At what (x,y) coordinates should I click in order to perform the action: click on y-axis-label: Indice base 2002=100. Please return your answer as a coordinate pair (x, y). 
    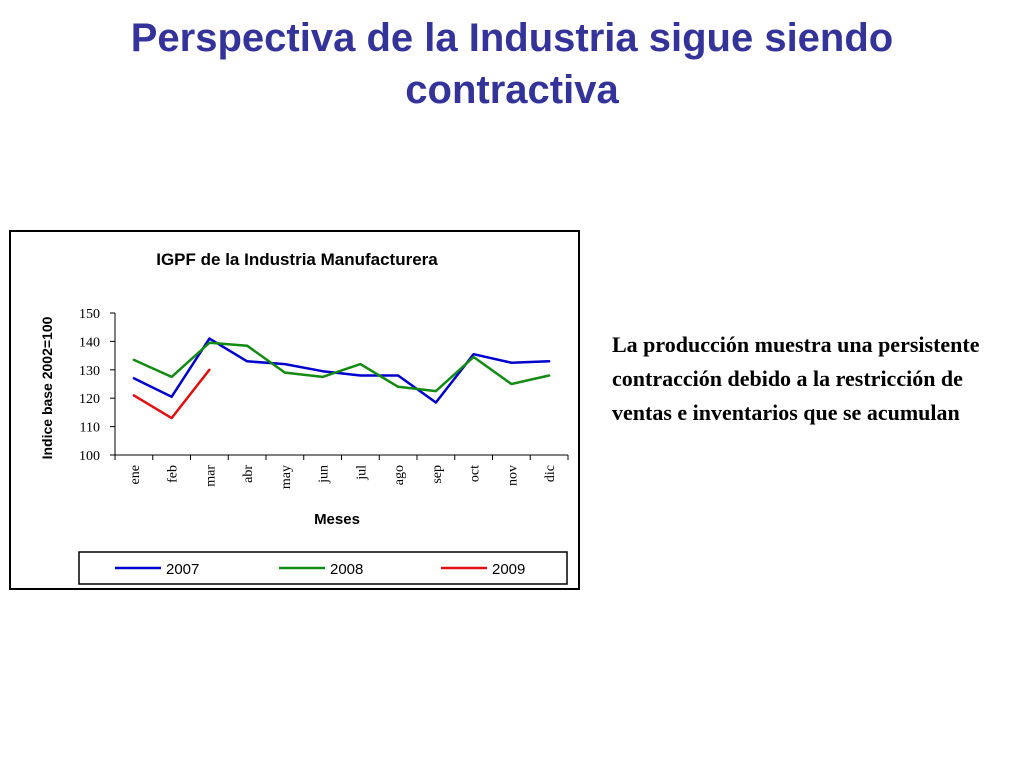
    Looking at the image, I should click on (47, 387).